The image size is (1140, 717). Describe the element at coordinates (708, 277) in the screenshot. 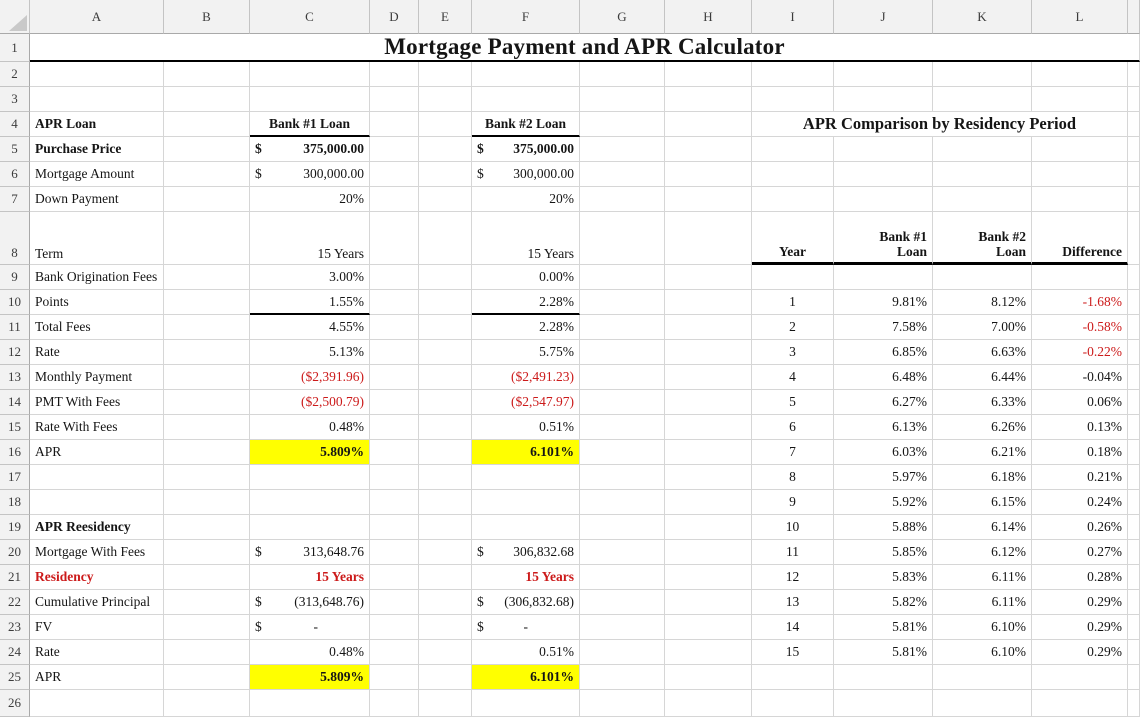

I see `cell-H9` at that location.